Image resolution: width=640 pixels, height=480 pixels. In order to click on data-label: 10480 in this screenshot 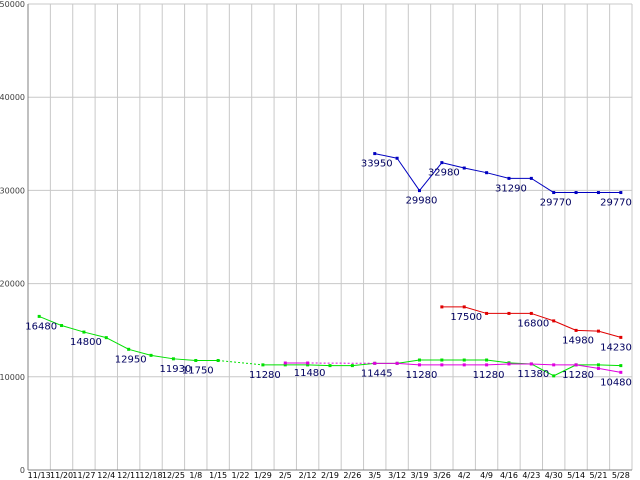, I will do `click(616, 382)`.